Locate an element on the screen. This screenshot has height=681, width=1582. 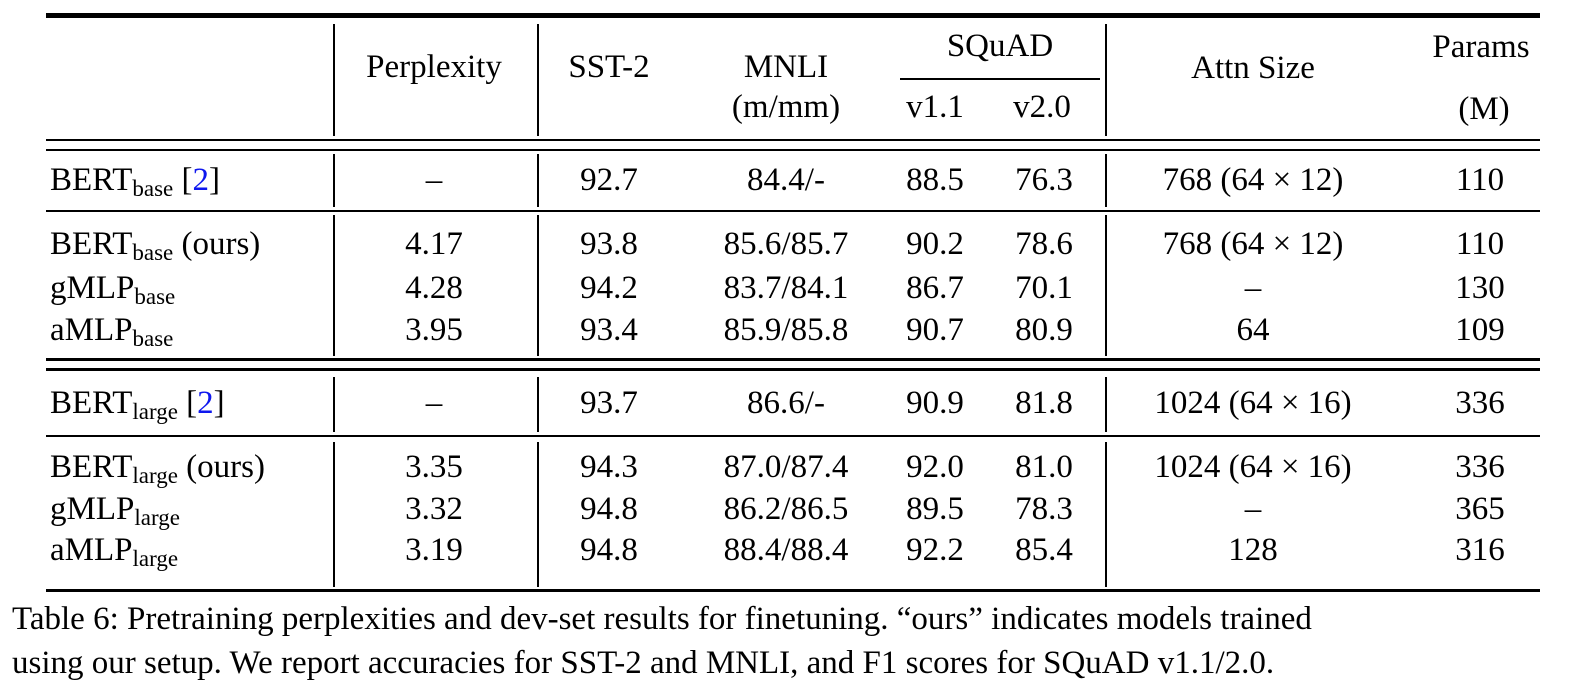
cell-attn-size: 768 (64 × 12) is located at coordinates (1253, 244).